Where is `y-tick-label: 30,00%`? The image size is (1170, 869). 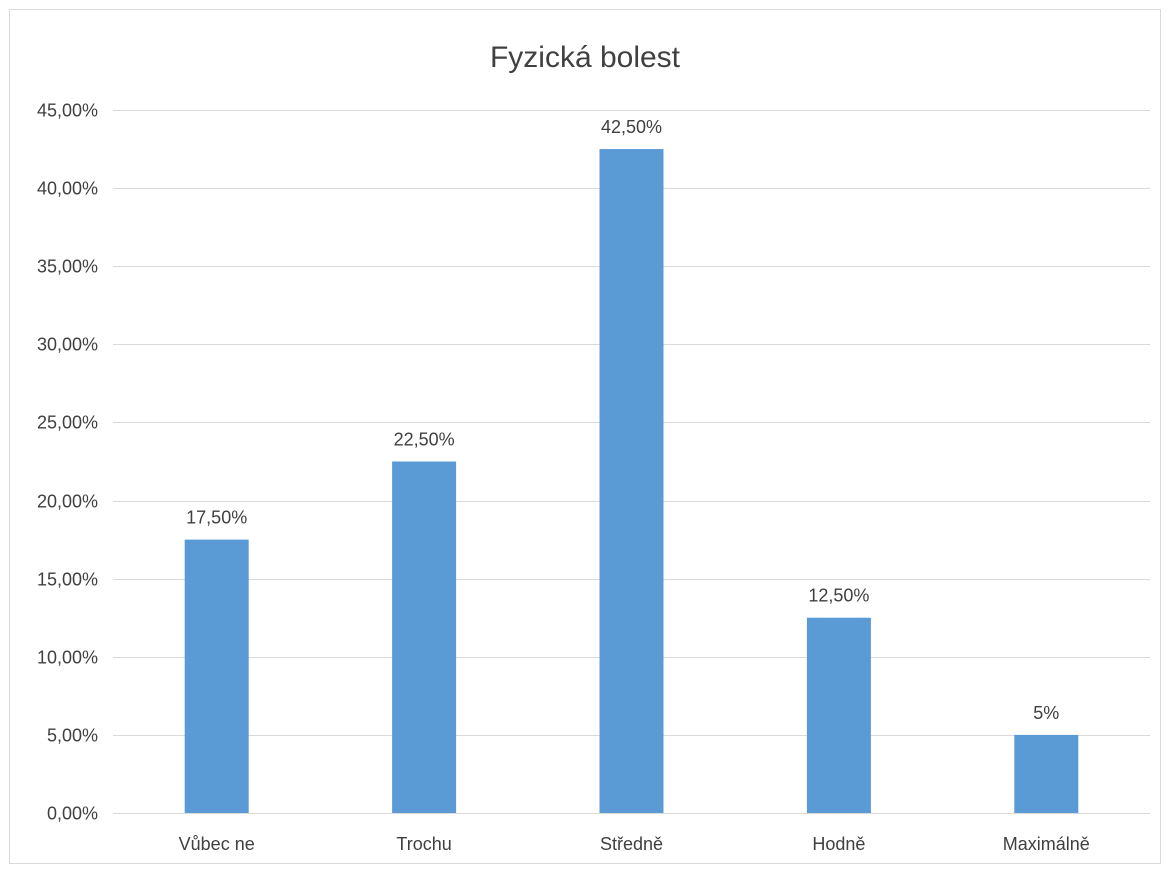 y-tick-label: 30,00% is located at coordinates (67, 345).